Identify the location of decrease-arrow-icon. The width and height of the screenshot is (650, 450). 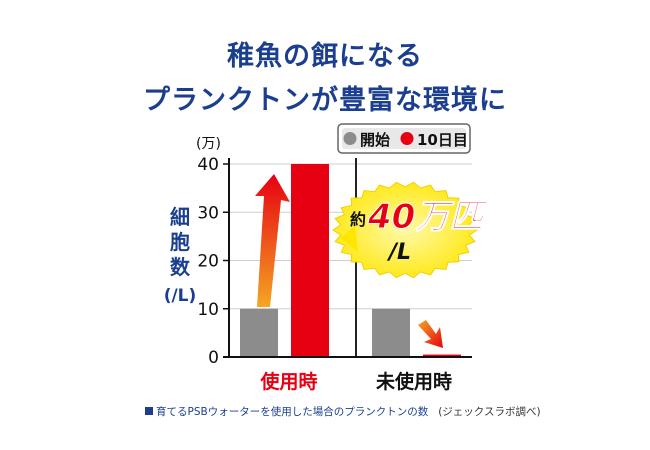
(430, 334).